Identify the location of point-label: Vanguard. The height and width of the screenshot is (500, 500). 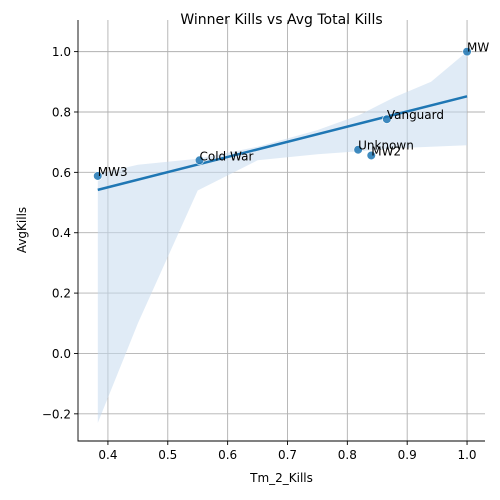
(415, 115).